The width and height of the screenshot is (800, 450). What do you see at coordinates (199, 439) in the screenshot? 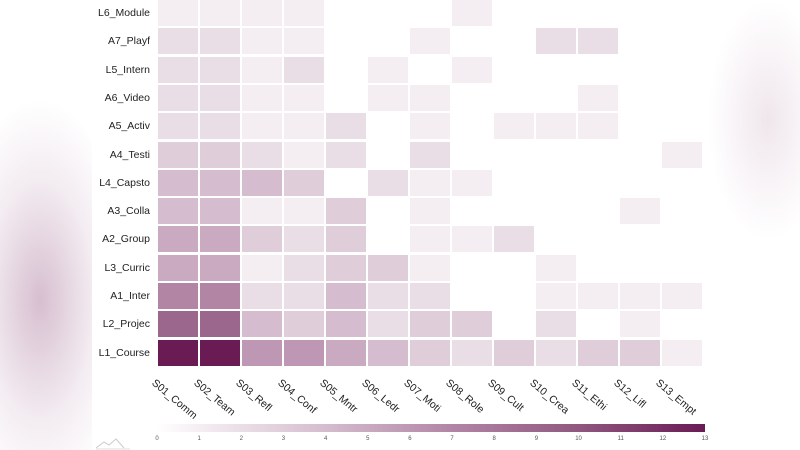
I see `colorbar-tick-label: 1` at bounding box center [199, 439].